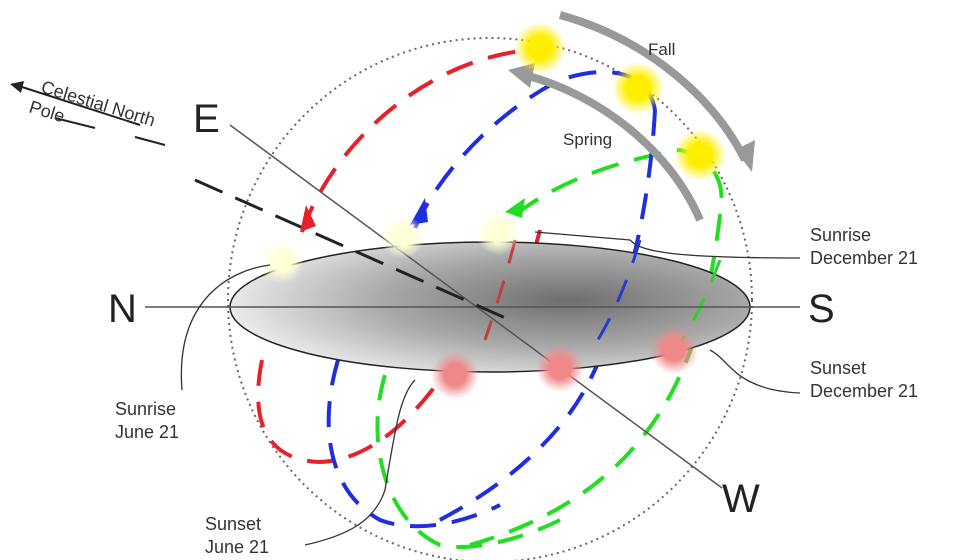  What do you see at coordinates (838, 368) in the screenshot?
I see `sunset-december-label-1: Sunset` at bounding box center [838, 368].